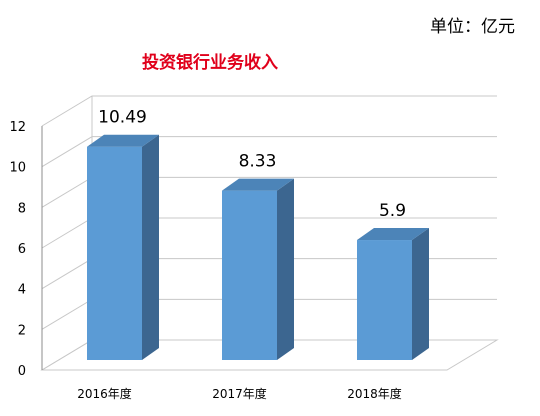 This screenshot has height=416, width=540. I want to click on x-tick-label: 2016年度, so click(104, 393).